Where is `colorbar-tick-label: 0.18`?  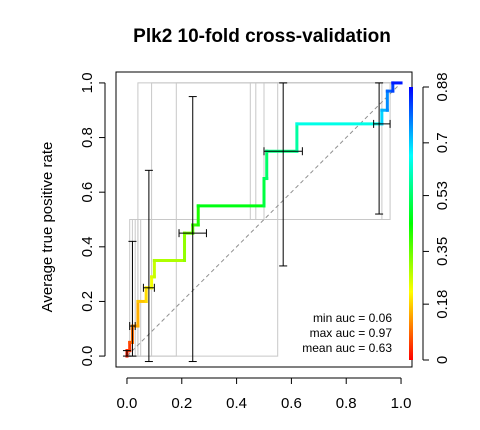
colorbar-tick-label: 0.18 is located at coordinates (442, 304).